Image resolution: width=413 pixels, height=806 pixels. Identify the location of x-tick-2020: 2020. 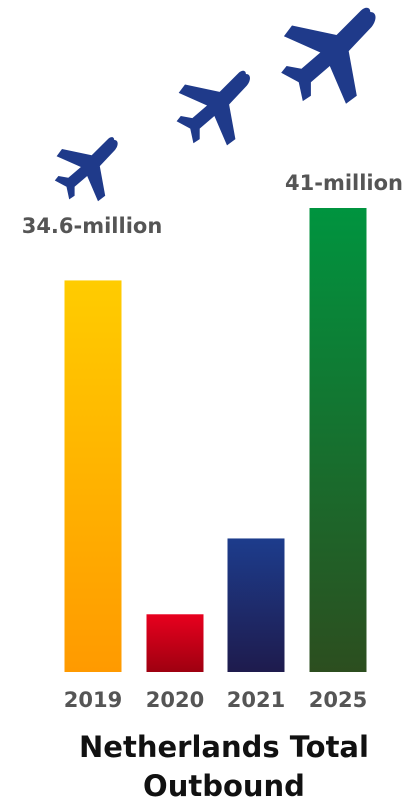
(175, 700).